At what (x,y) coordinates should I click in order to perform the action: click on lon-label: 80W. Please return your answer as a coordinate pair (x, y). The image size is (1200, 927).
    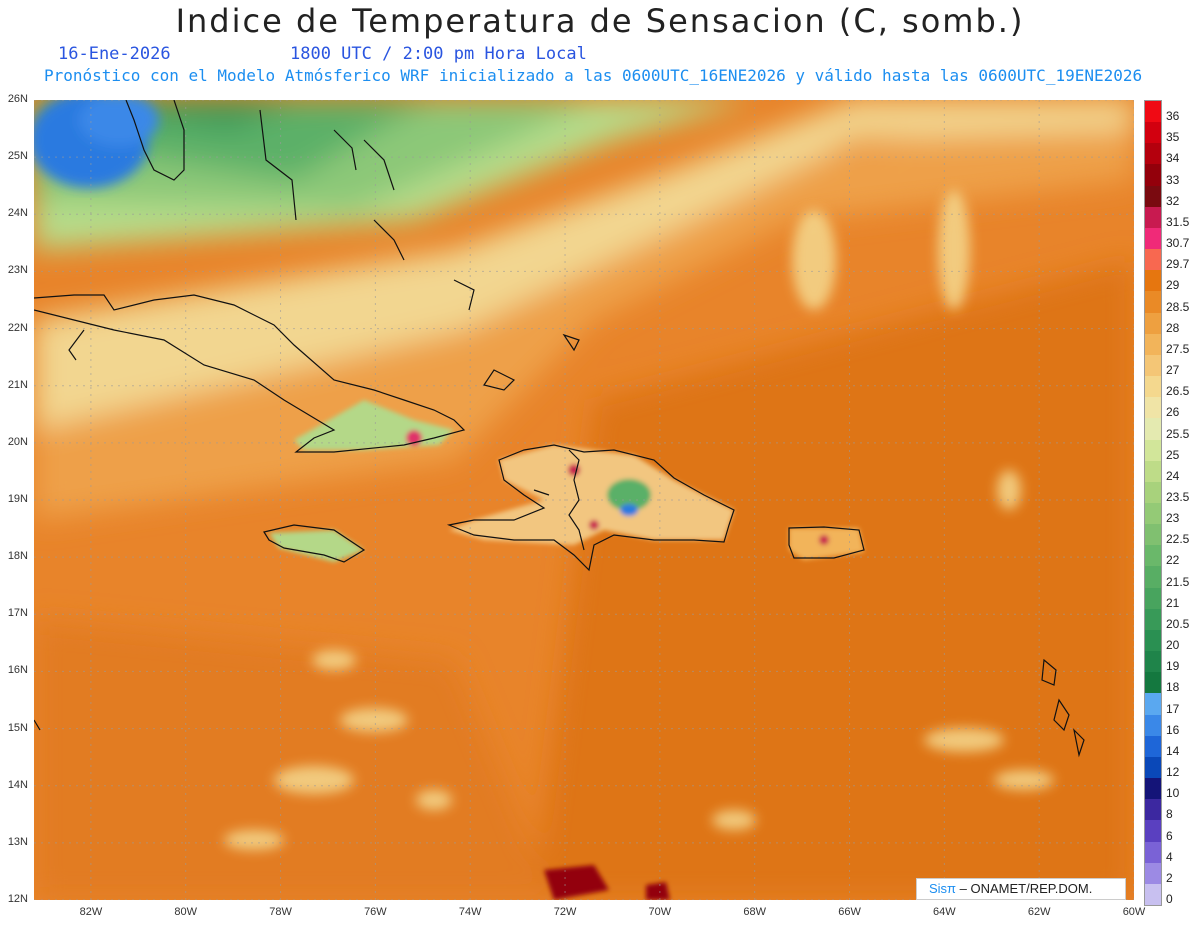
    Looking at the image, I should click on (186, 912).